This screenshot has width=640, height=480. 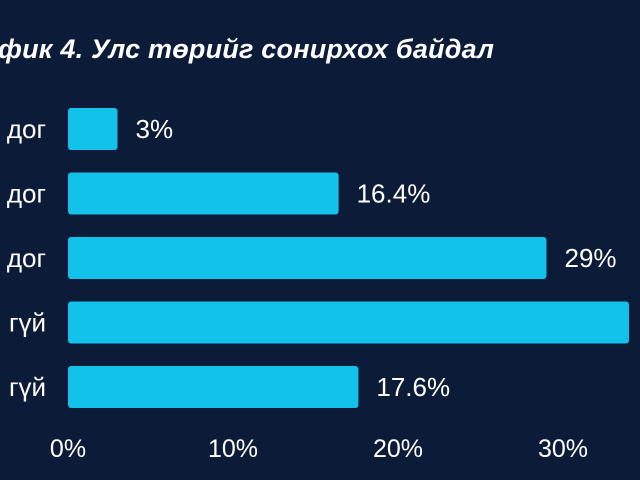 What do you see at coordinates (155, 129) in the screenshot?
I see `value-label: 3%` at bounding box center [155, 129].